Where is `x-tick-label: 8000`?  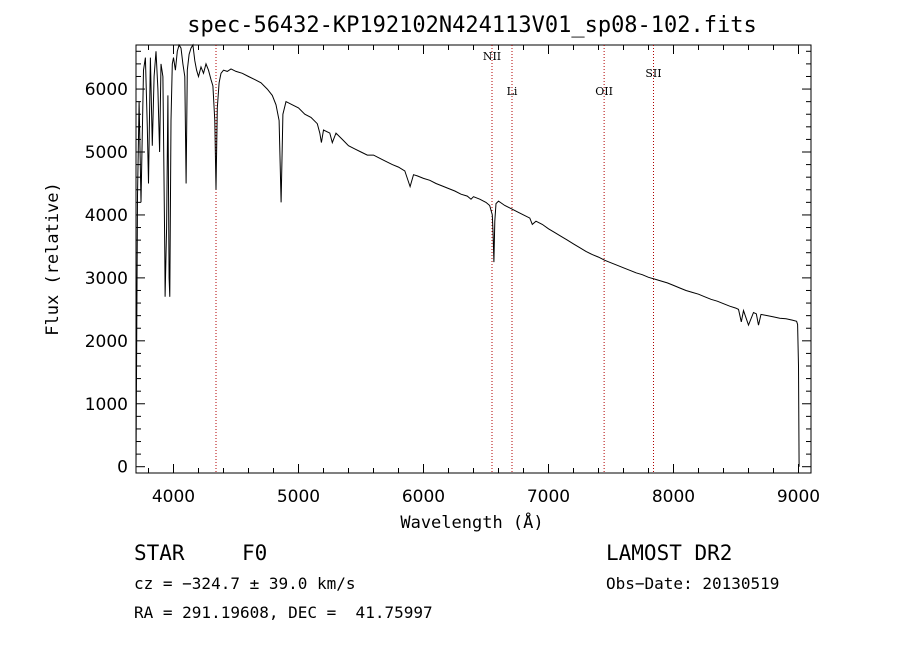 x-tick-label: 8000 is located at coordinates (673, 497).